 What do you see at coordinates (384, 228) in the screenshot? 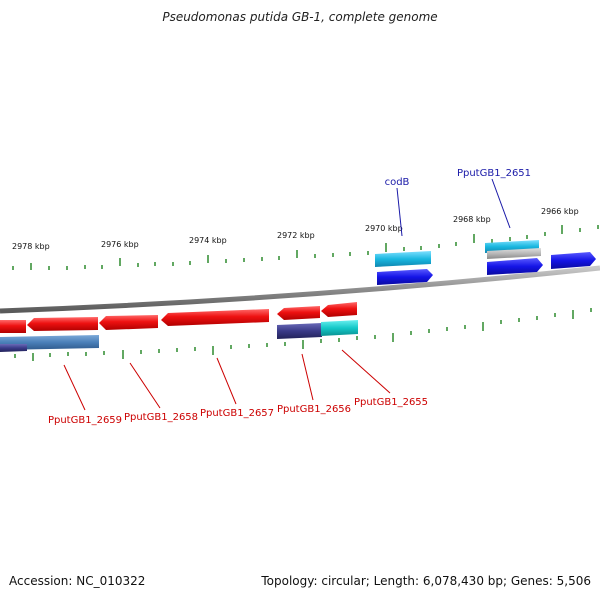
I see `scale-label: 2970 kbp` at bounding box center [384, 228].